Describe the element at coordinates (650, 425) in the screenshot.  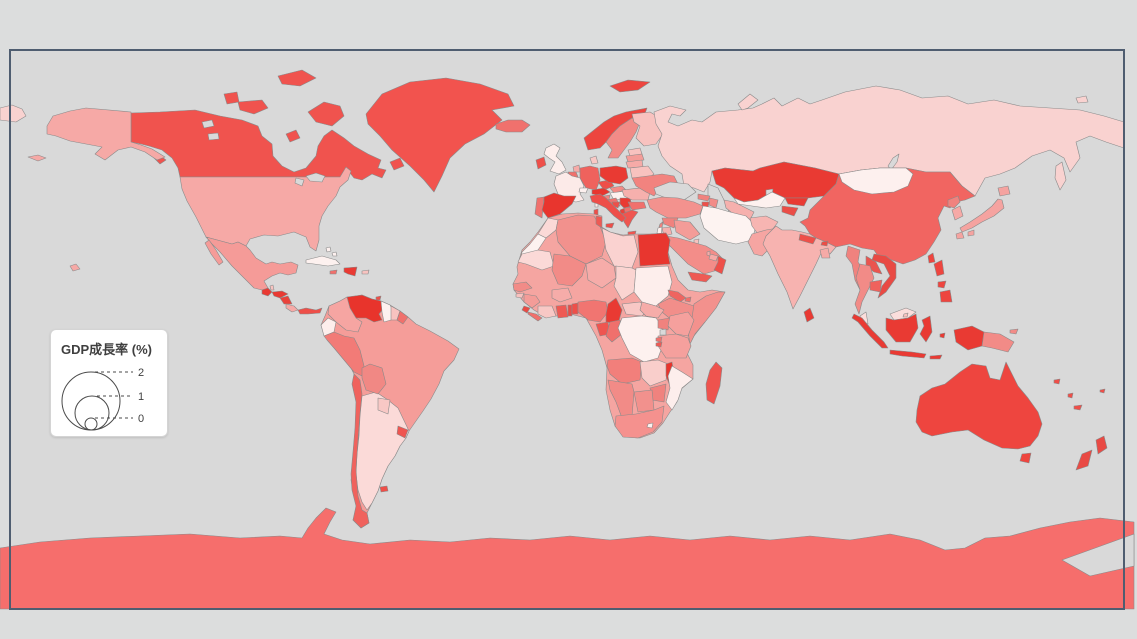
I see `country-lesotho` at that location.